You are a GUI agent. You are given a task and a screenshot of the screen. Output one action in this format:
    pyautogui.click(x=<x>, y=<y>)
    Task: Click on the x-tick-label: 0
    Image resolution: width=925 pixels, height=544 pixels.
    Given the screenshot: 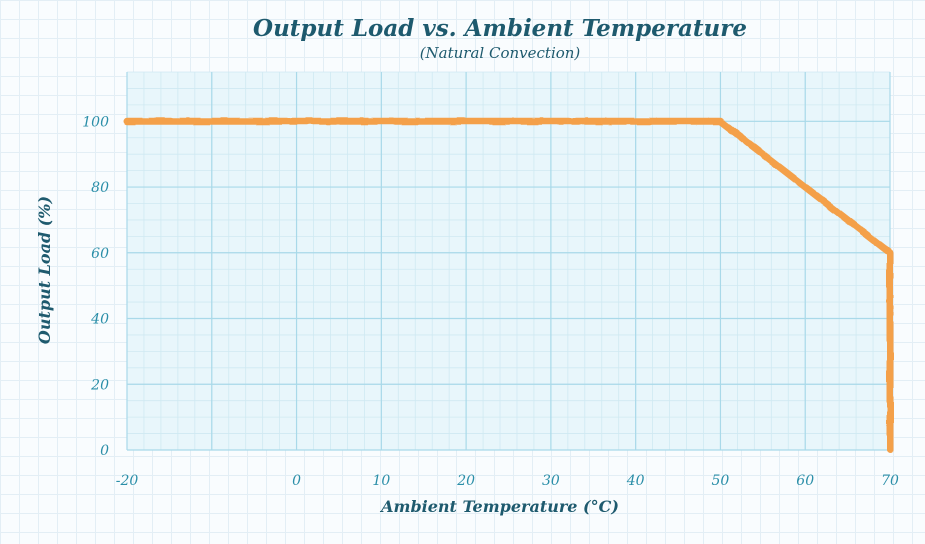 What is the action you would take?
    pyautogui.click(x=296, y=481)
    